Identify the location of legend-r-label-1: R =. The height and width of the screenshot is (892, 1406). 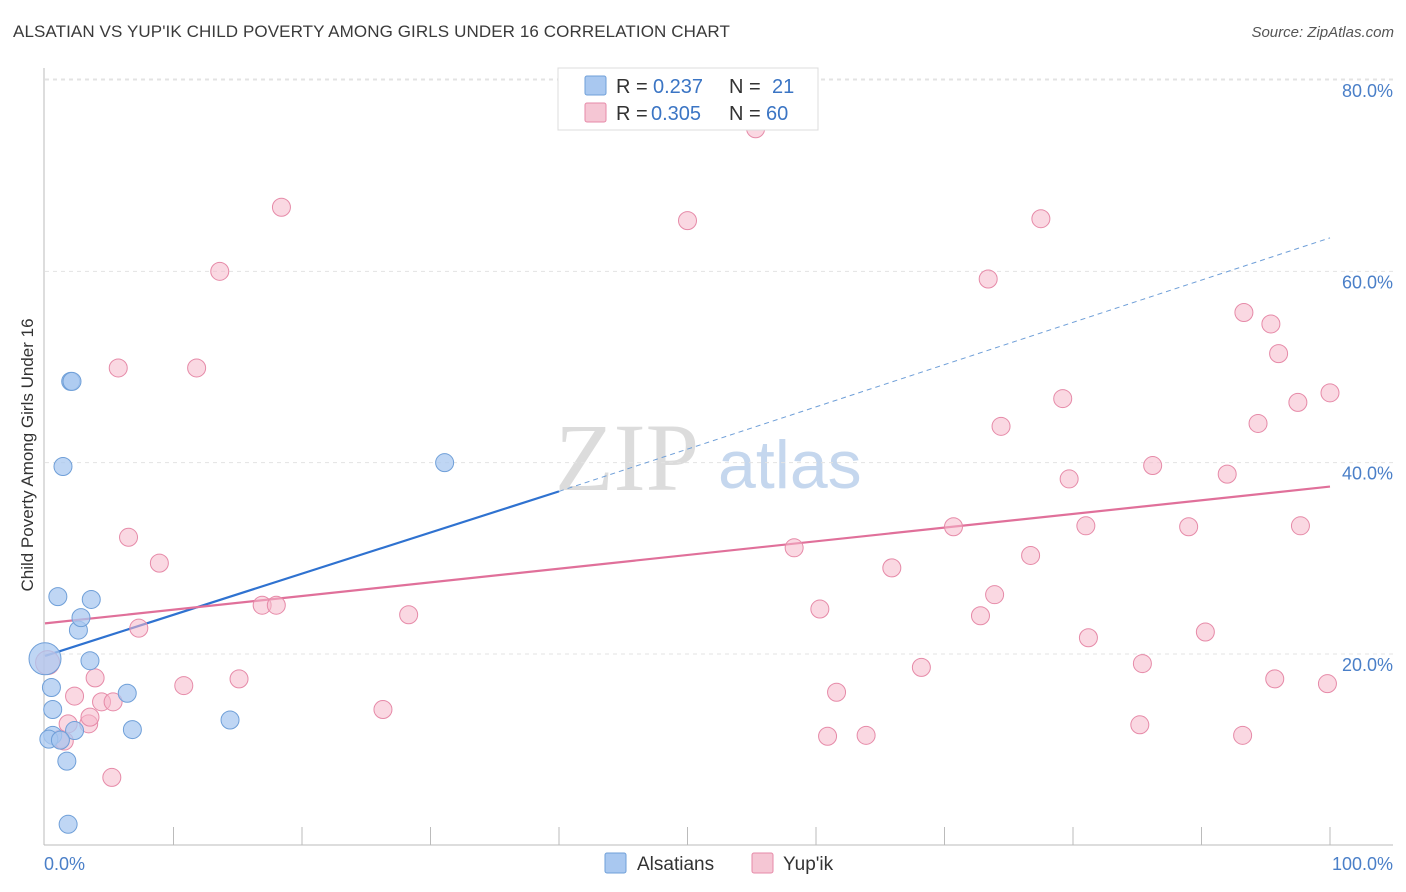
(632, 87).